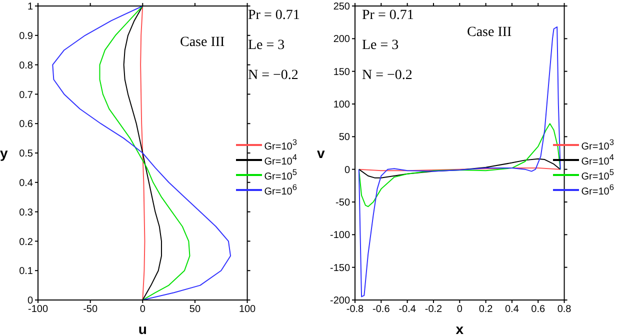  What do you see at coordinates (564, 310) in the screenshot?
I see `x-tick-label: 0.8` at bounding box center [564, 310].